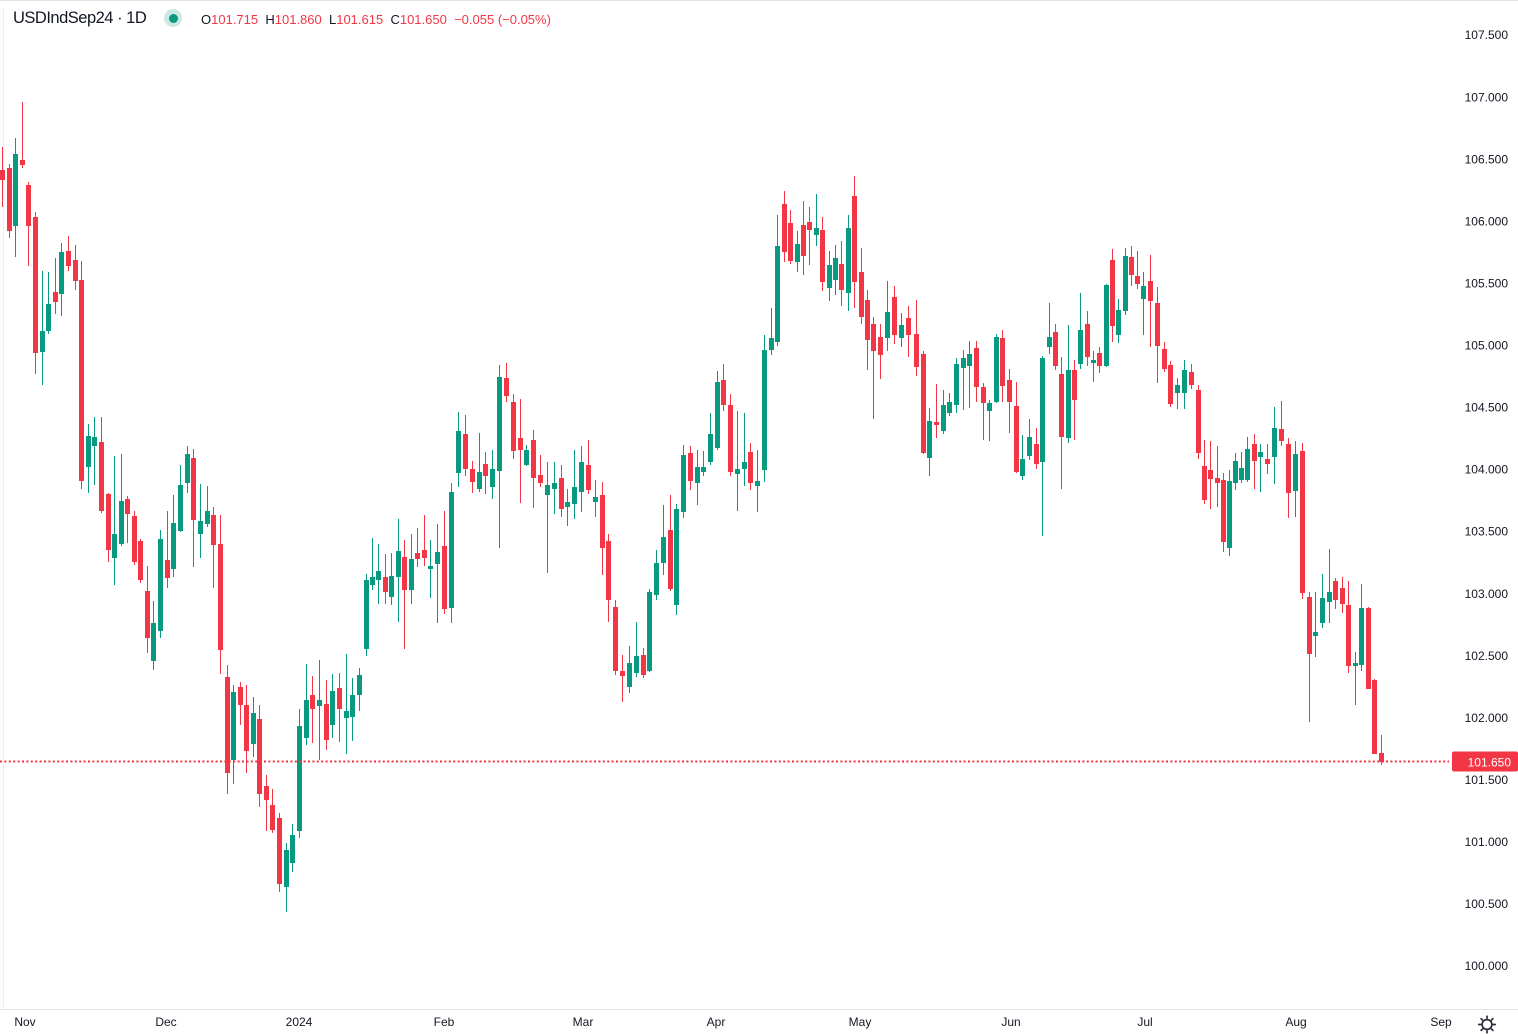 This screenshot has width=1518, height=1034. What do you see at coordinates (1487, 966) in the screenshot?
I see `svg-text: 100.000` at bounding box center [1487, 966].